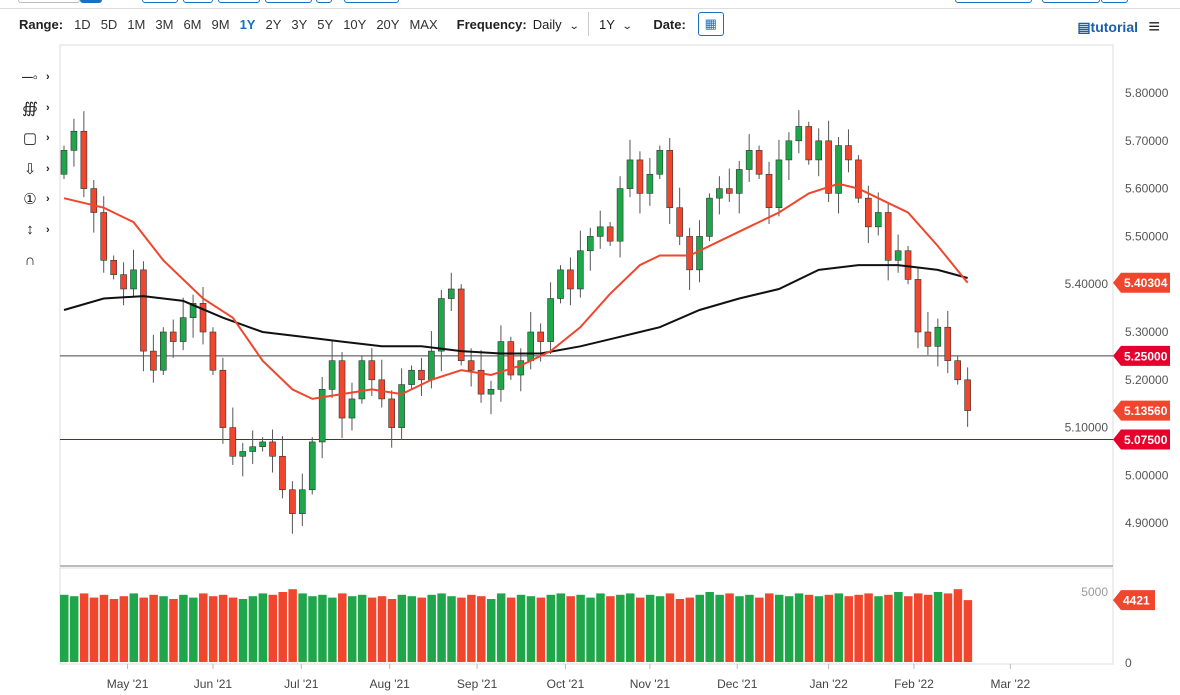 The height and width of the screenshot is (695, 1180). Describe the element at coordinates (91, 1) in the screenshot. I see `search-button-stub` at that location.